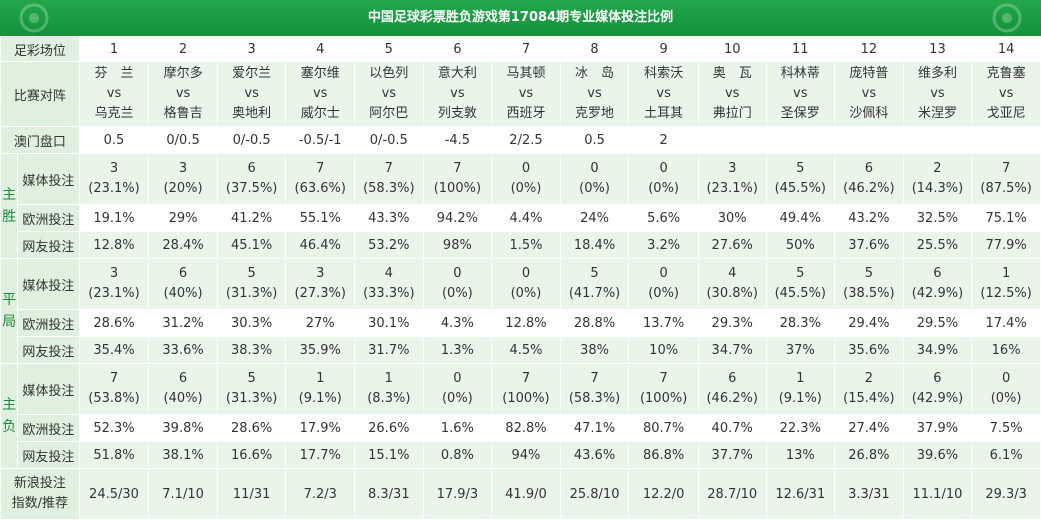  Describe the element at coordinates (869, 323) in the screenshot. I see `europe-bet-cell: 29.4%` at that location.